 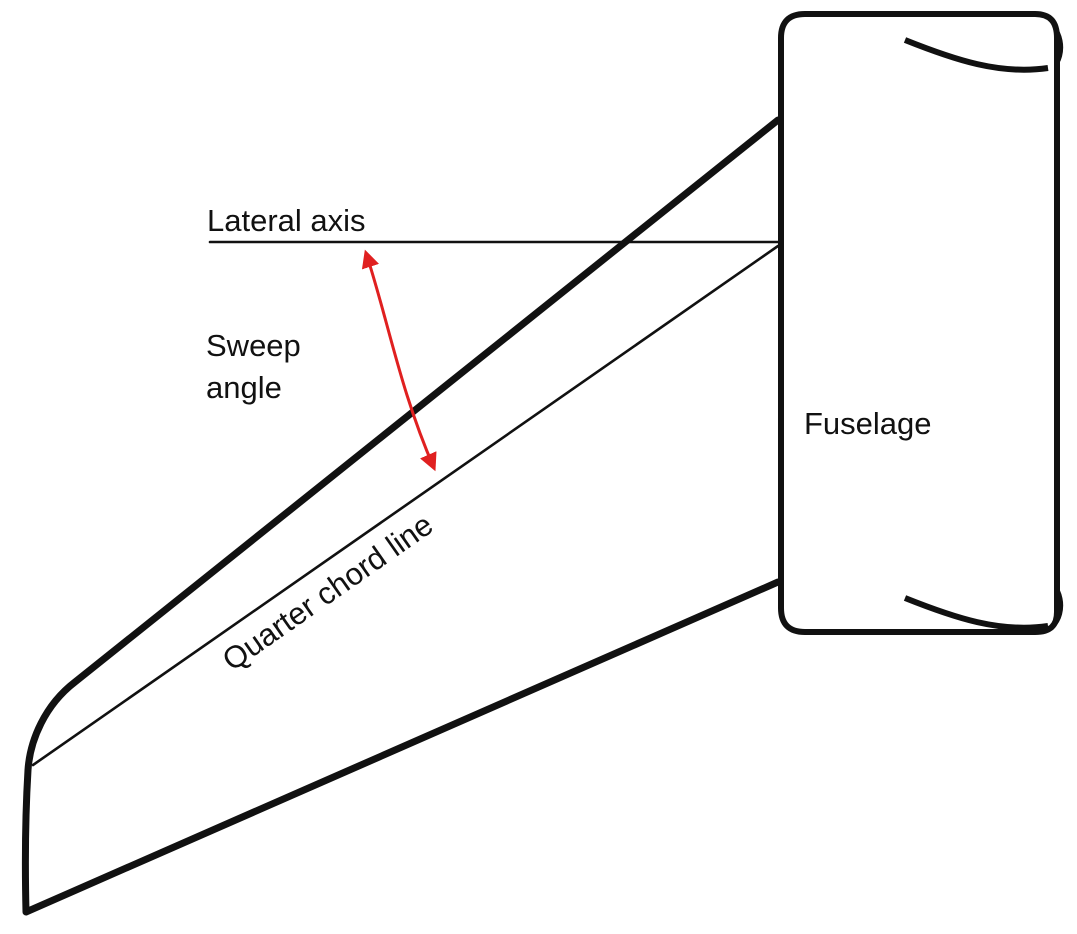 What do you see at coordinates (976, 613) in the screenshot?
I see `fuselage-bottom-lobe-edge` at bounding box center [976, 613].